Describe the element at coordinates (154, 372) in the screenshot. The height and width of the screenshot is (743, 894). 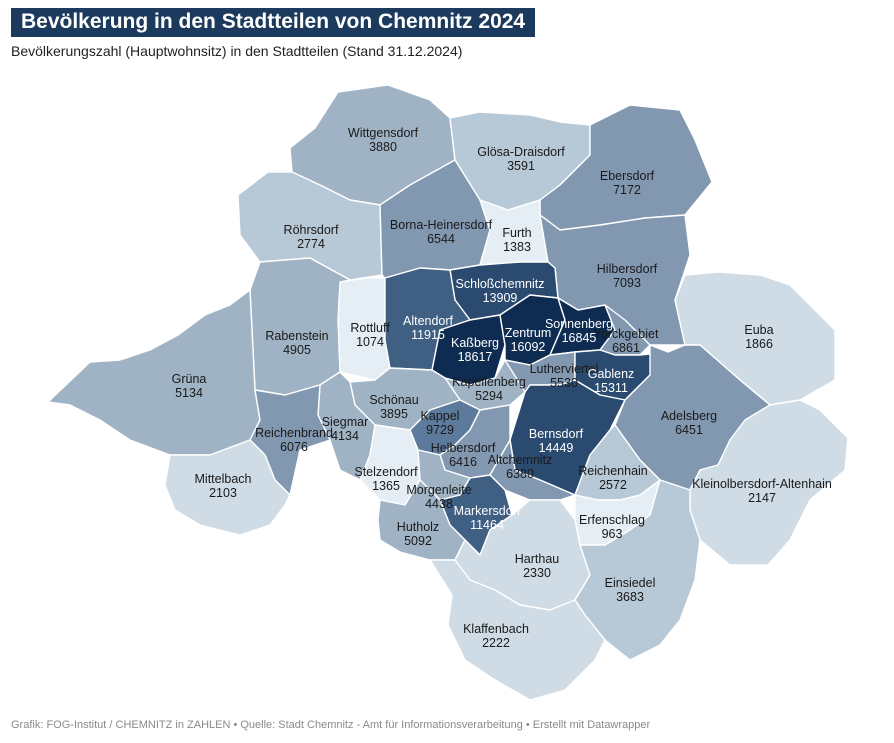
I see `district-gruena` at that location.